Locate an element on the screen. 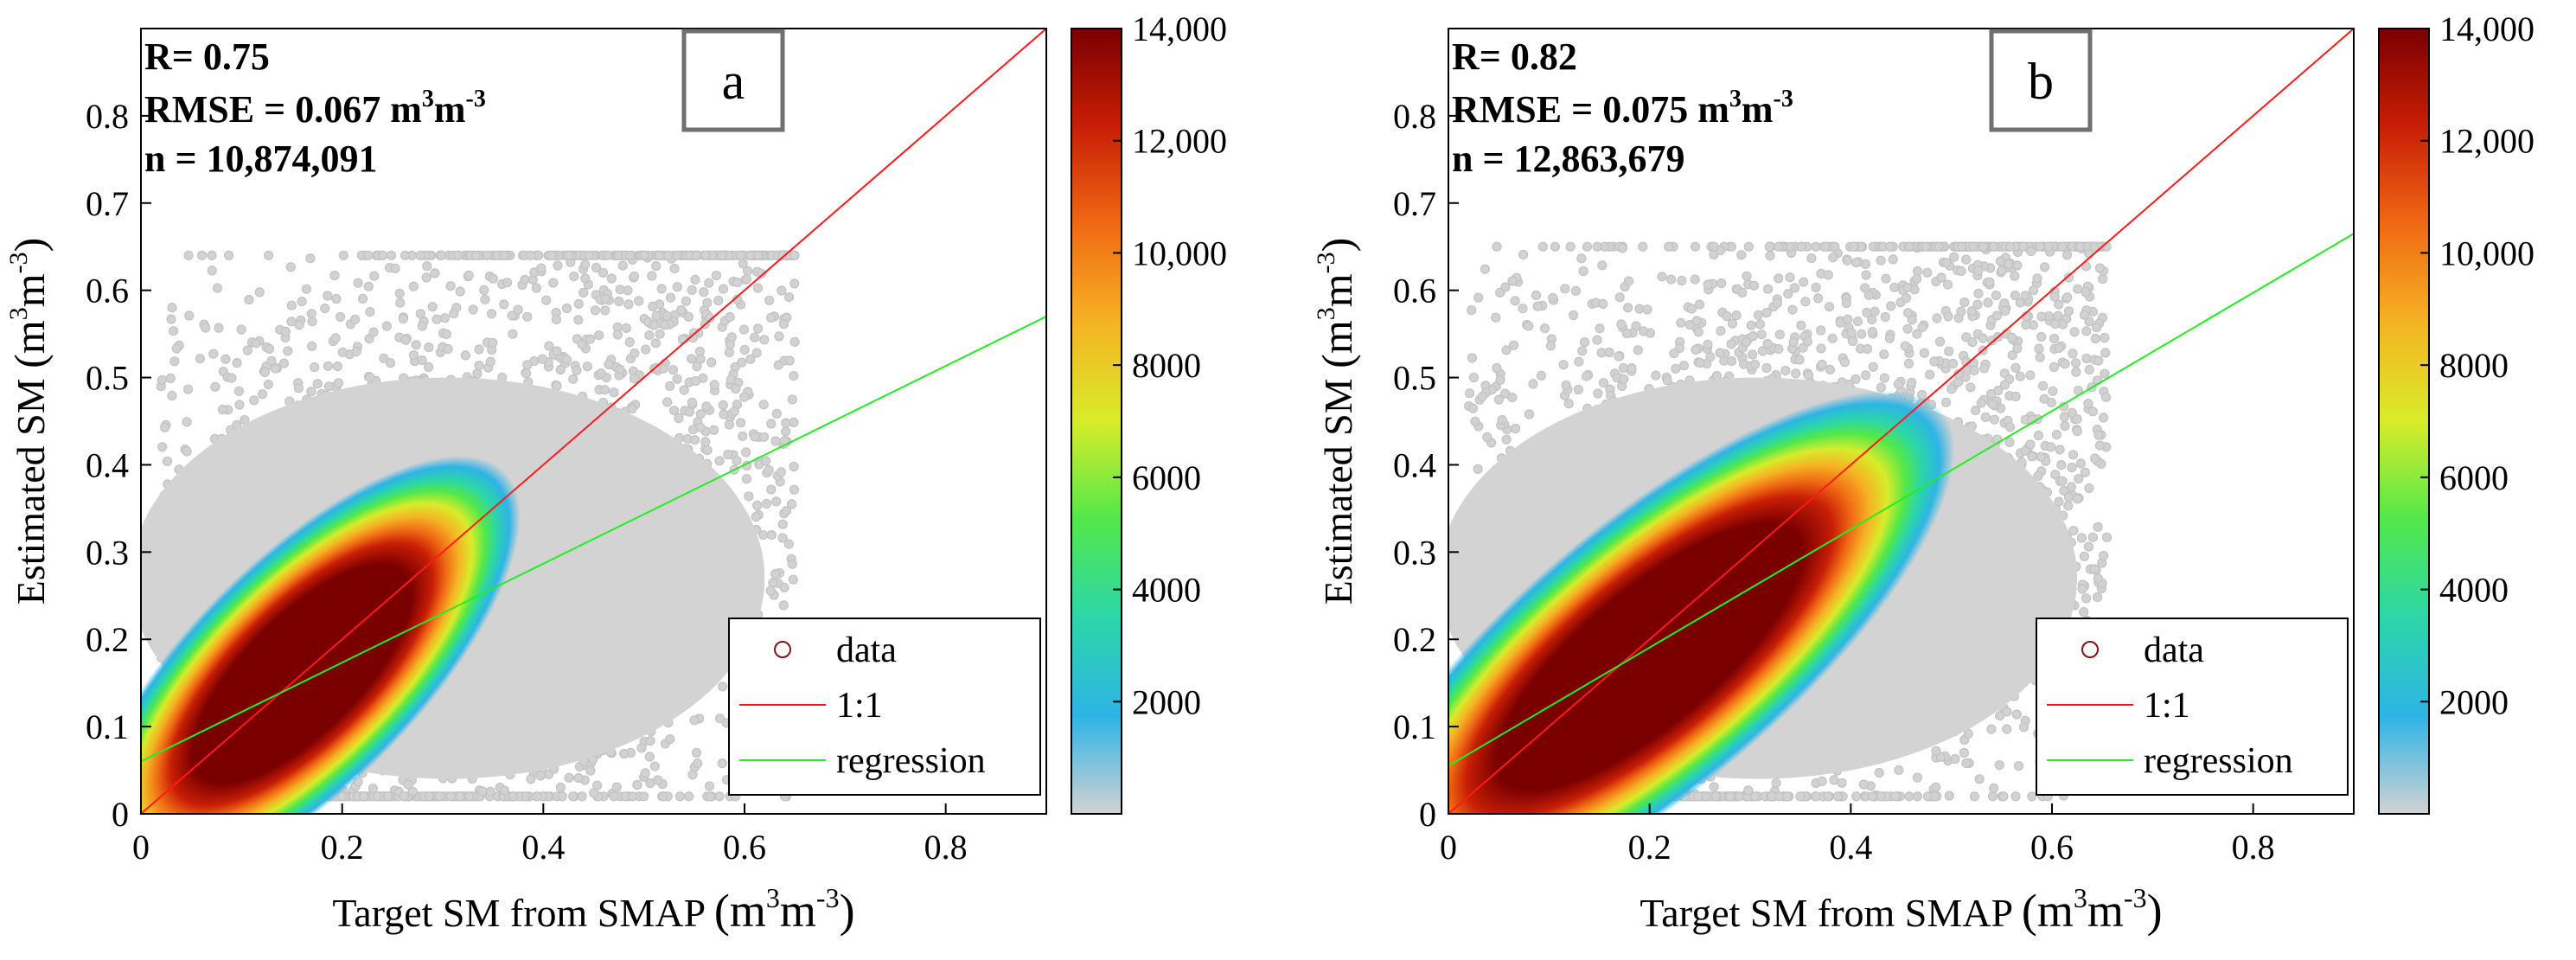 This screenshot has height=960, width=2576. colorbar is located at coordinates (1096, 421).